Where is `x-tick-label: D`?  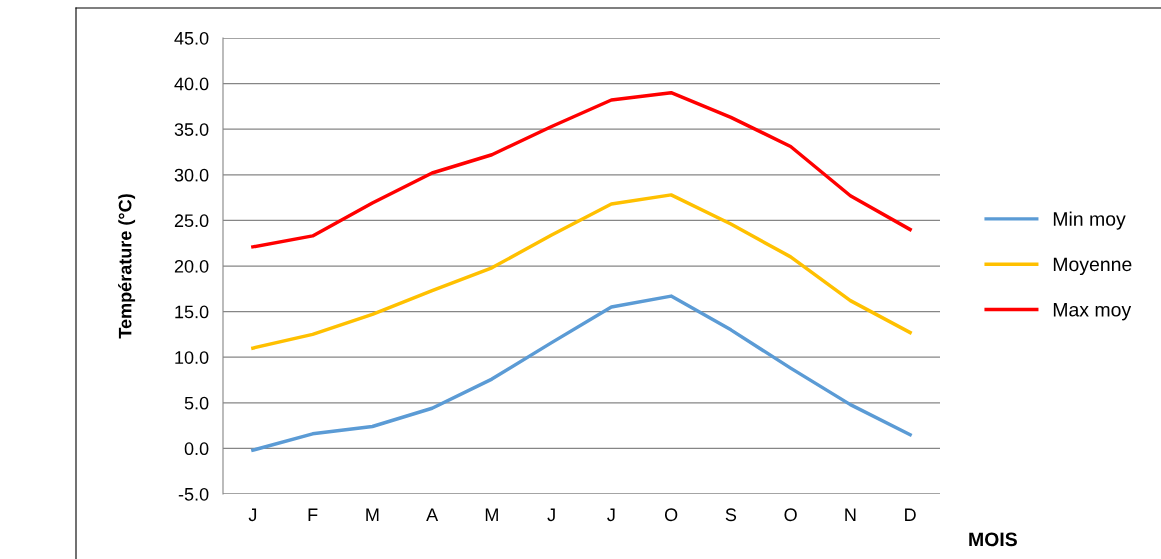
x-tick-label: D is located at coordinates (910, 514).